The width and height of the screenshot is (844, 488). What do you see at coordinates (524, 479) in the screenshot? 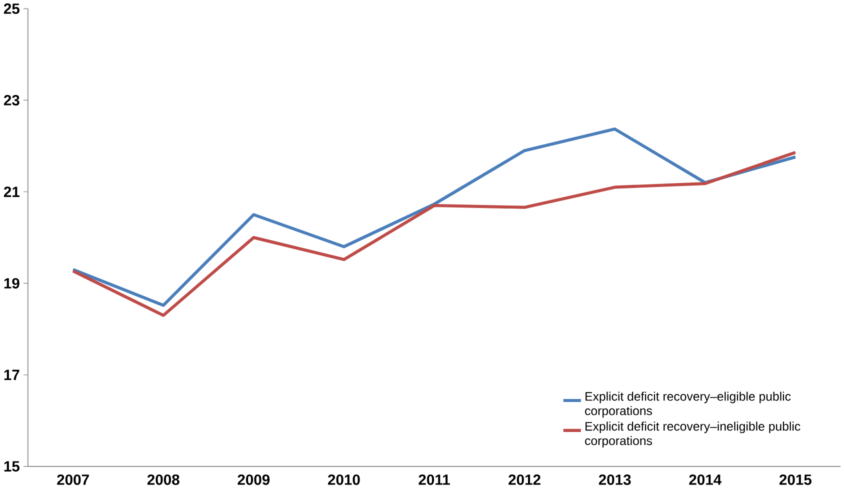
I see `x-tick-label: 2012` at bounding box center [524, 479].